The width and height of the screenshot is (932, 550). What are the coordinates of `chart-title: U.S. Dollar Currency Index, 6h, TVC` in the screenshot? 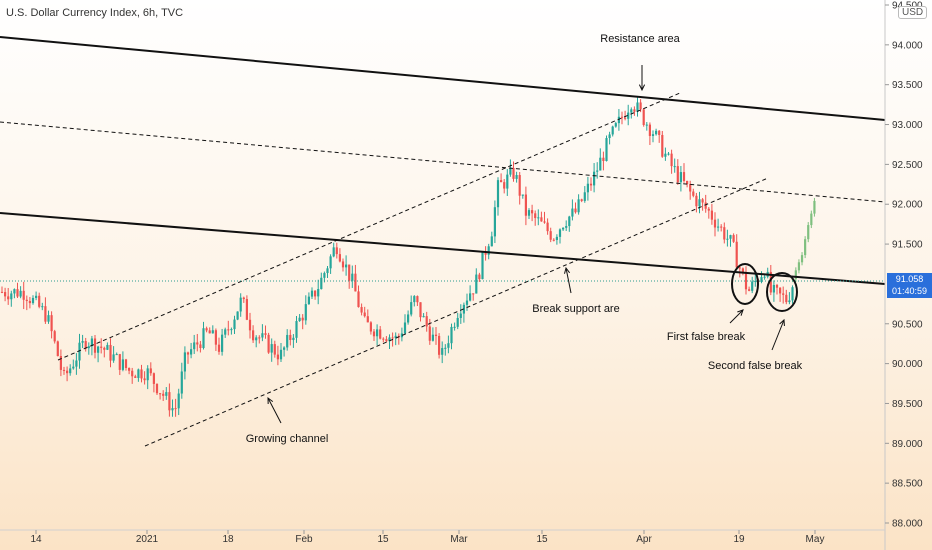 It's located at (95, 13).